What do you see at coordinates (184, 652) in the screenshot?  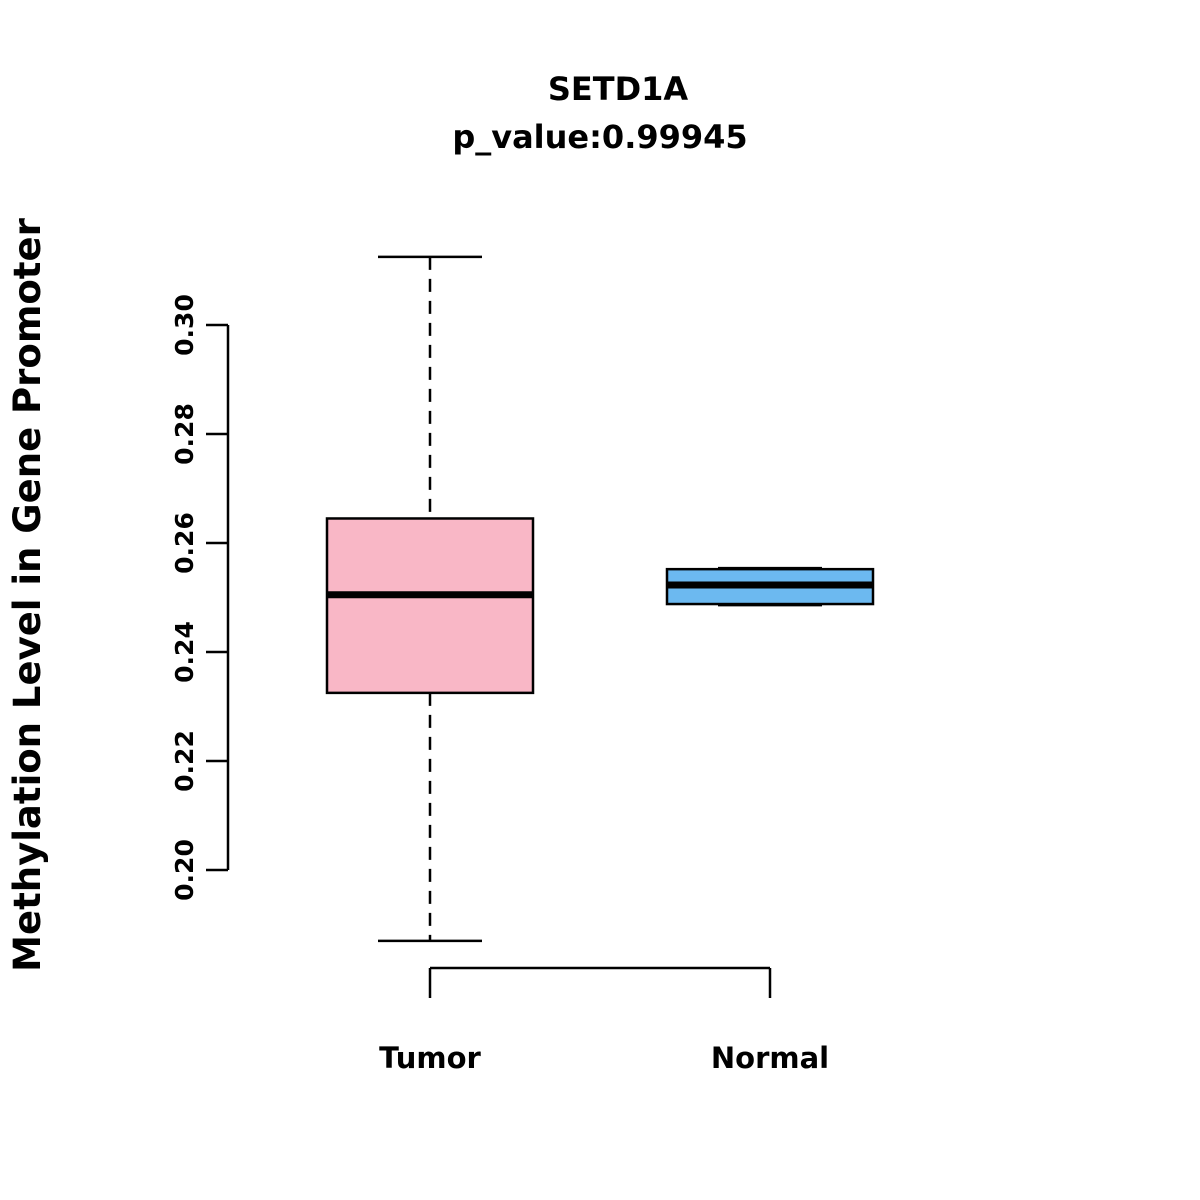 I see `y-tick-label: 0.24` at bounding box center [184, 652].